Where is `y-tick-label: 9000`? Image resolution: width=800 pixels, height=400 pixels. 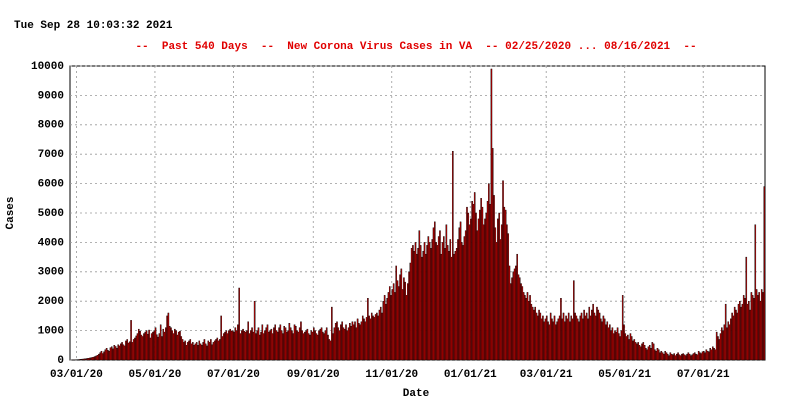
y-tick-label: 9000 is located at coordinates (51, 96).